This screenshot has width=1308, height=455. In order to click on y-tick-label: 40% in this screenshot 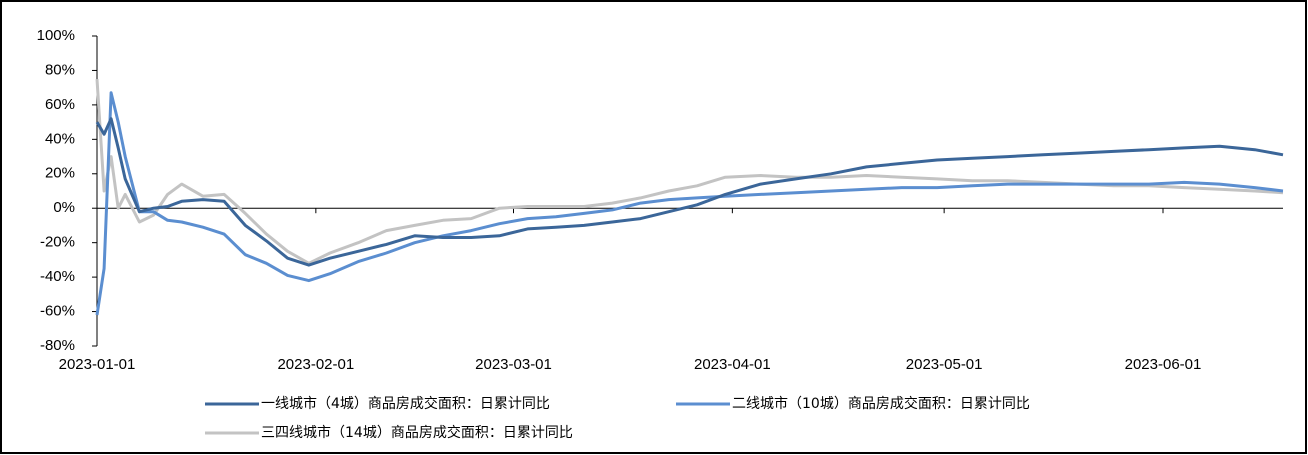, I will do `click(60, 138)`.